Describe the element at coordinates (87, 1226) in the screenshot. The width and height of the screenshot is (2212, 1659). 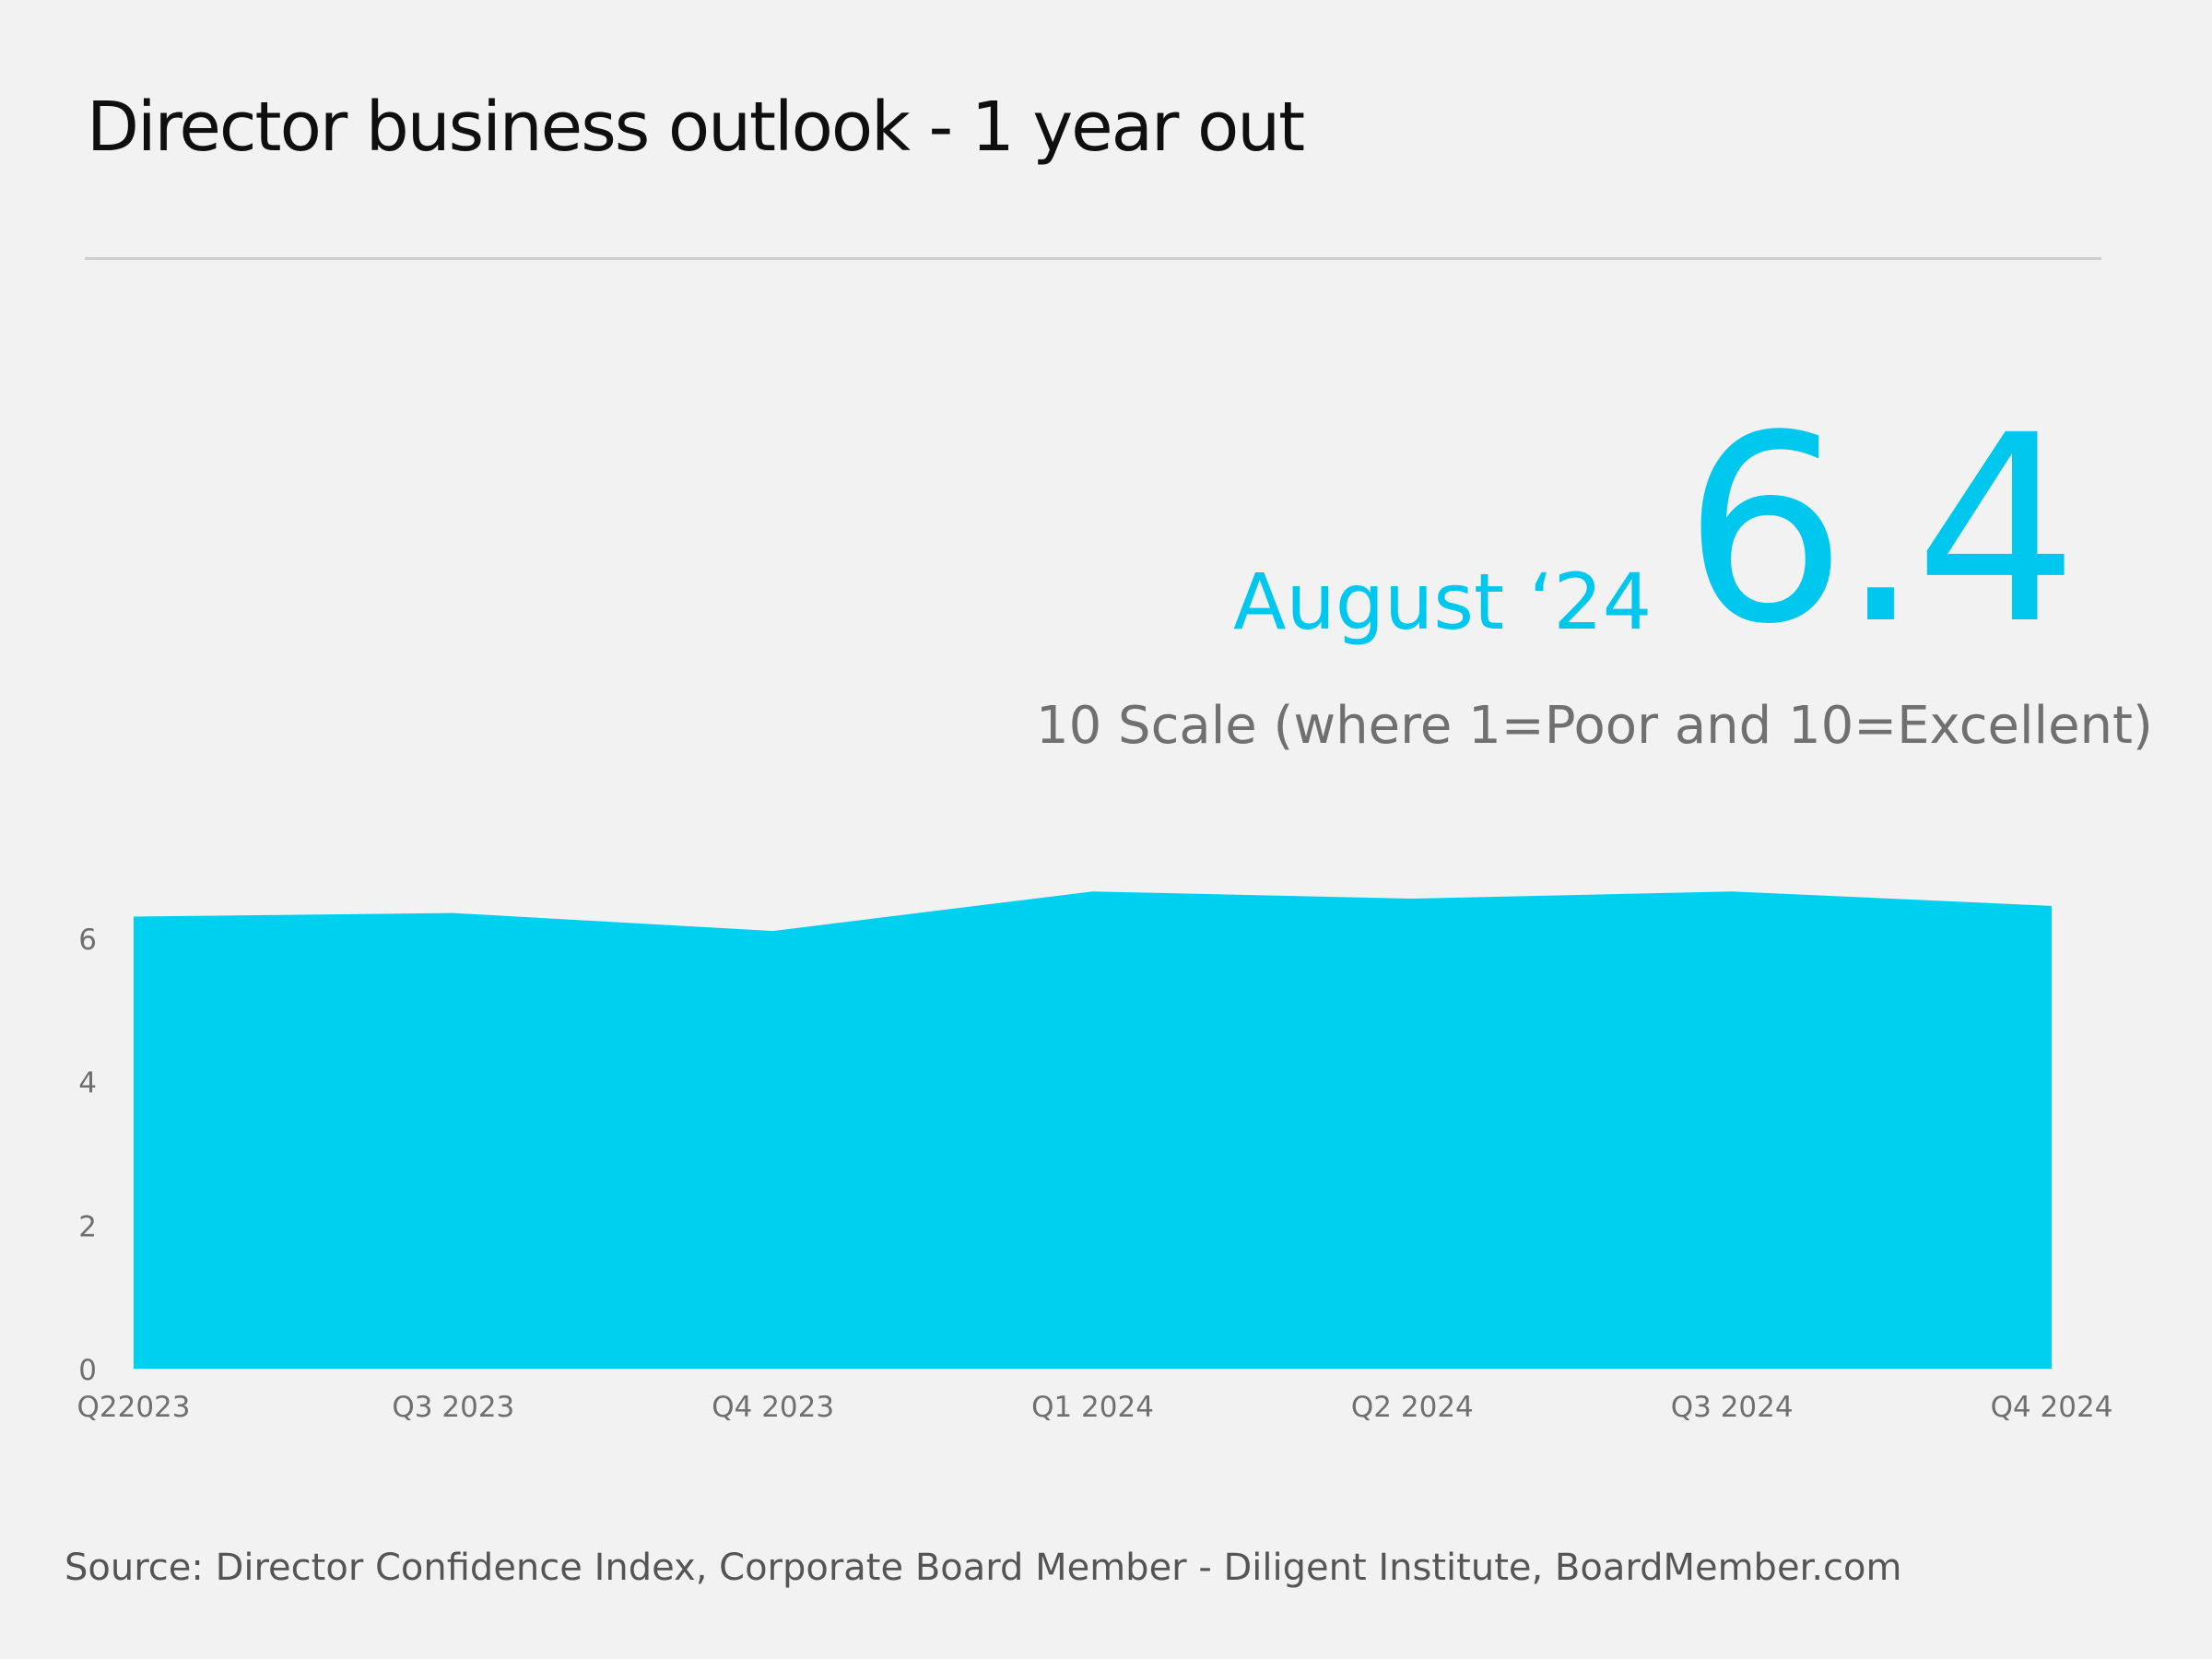
I see `y-tick-label-2: 2` at that location.